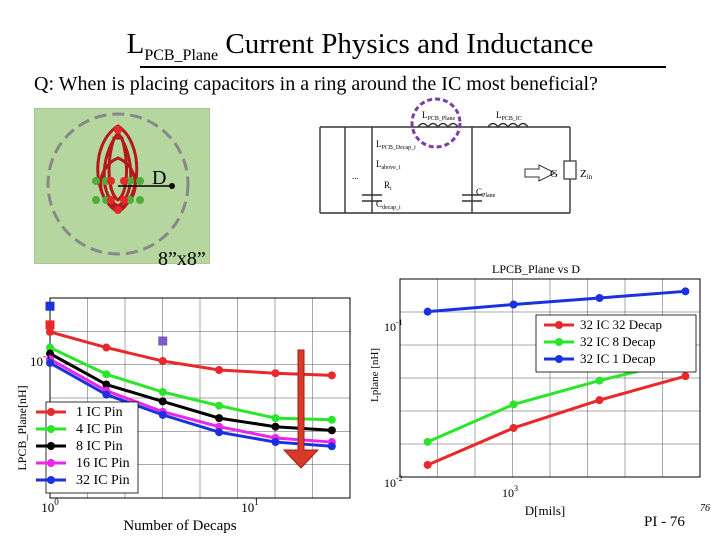 The width and height of the screenshot is (720, 540). Describe the element at coordinates (22, 427) in the screenshot. I see `left-ylabel: LPCB_Plane[nH]` at that location.